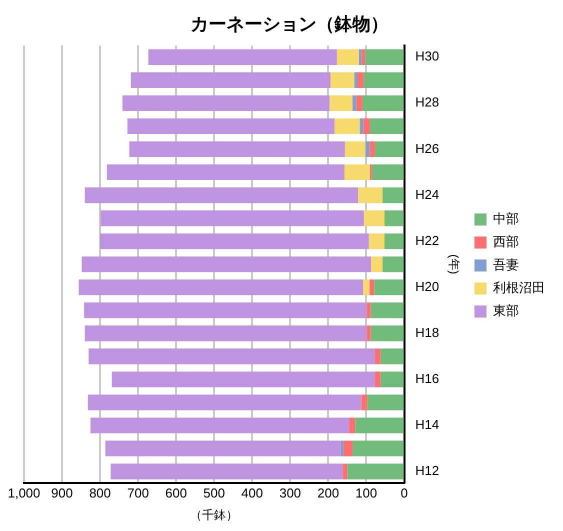  Describe the element at coordinates (506, 242) in the screenshot. I see `legend-label: 西部` at that location.